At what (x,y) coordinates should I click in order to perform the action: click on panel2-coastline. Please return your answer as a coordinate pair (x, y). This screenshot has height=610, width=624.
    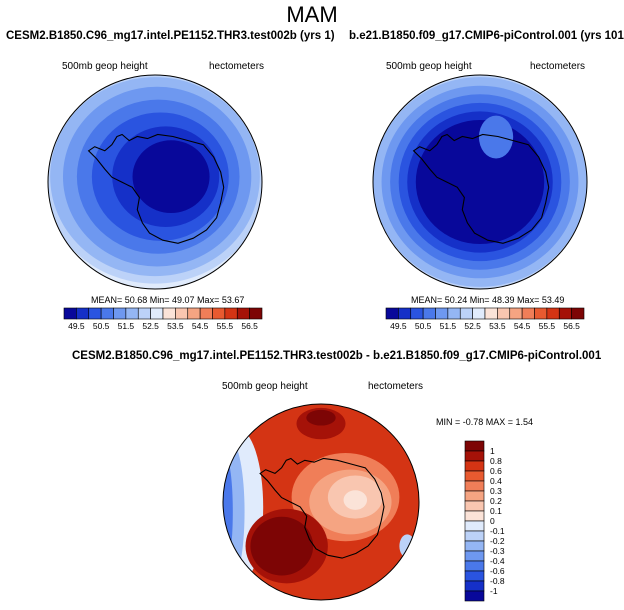
    Looking at the image, I should click on (481, 188).